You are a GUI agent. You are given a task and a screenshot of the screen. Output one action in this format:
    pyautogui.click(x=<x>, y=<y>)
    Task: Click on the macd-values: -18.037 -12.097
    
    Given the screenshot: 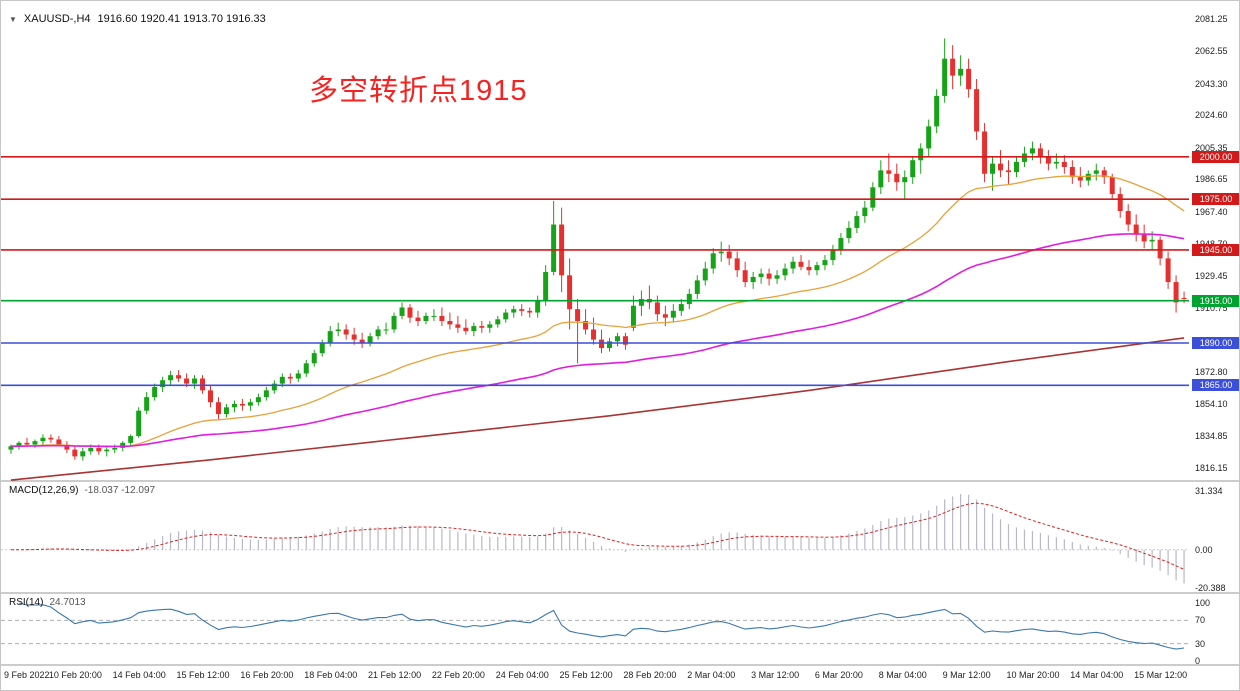 What is the action you would take?
    pyautogui.click(x=120, y=490)
    